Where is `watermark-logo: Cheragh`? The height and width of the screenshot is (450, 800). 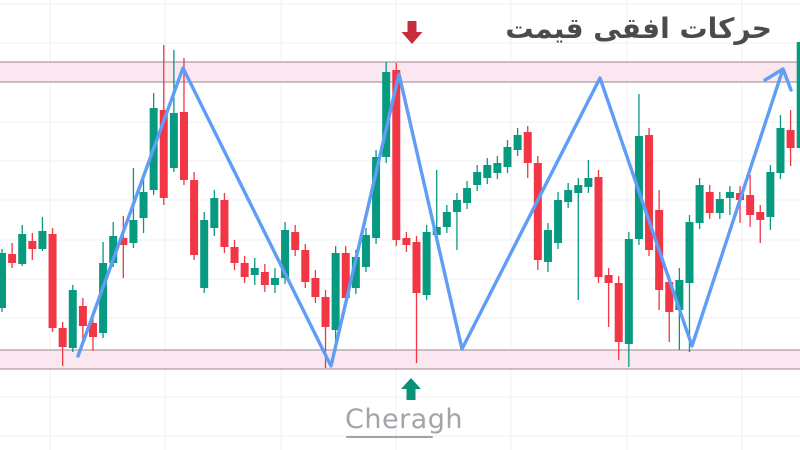
watermark-logo: Cheragh is located at coordinates (404, 421).